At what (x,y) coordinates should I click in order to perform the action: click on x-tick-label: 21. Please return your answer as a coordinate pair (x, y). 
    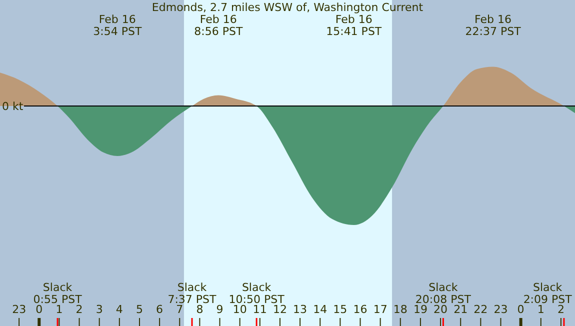
    Looking at the image, I should click on (461, 309).